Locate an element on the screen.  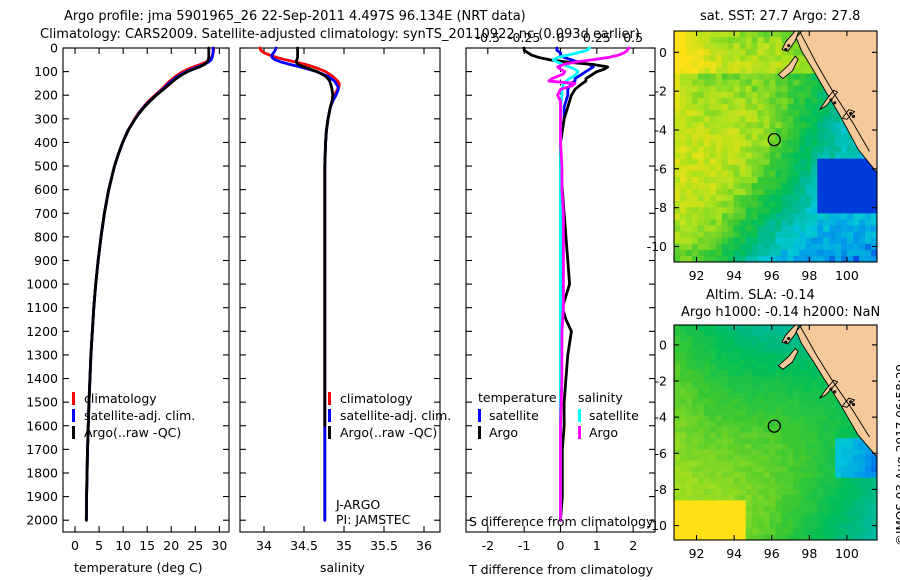
map-x-tick-label: 96 is located at coordinates (772, 553).